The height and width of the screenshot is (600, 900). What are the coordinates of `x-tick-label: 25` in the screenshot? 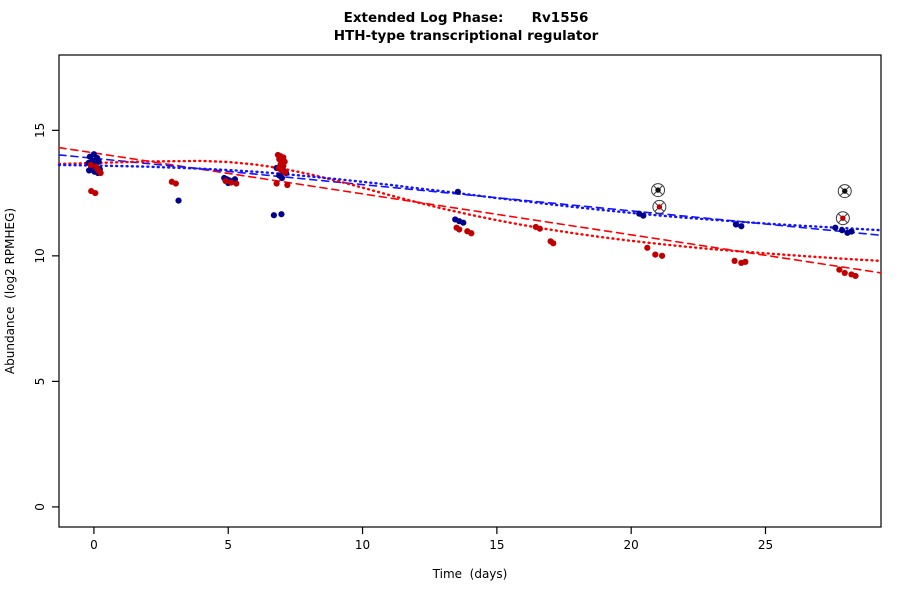 It's located at (765, 545).